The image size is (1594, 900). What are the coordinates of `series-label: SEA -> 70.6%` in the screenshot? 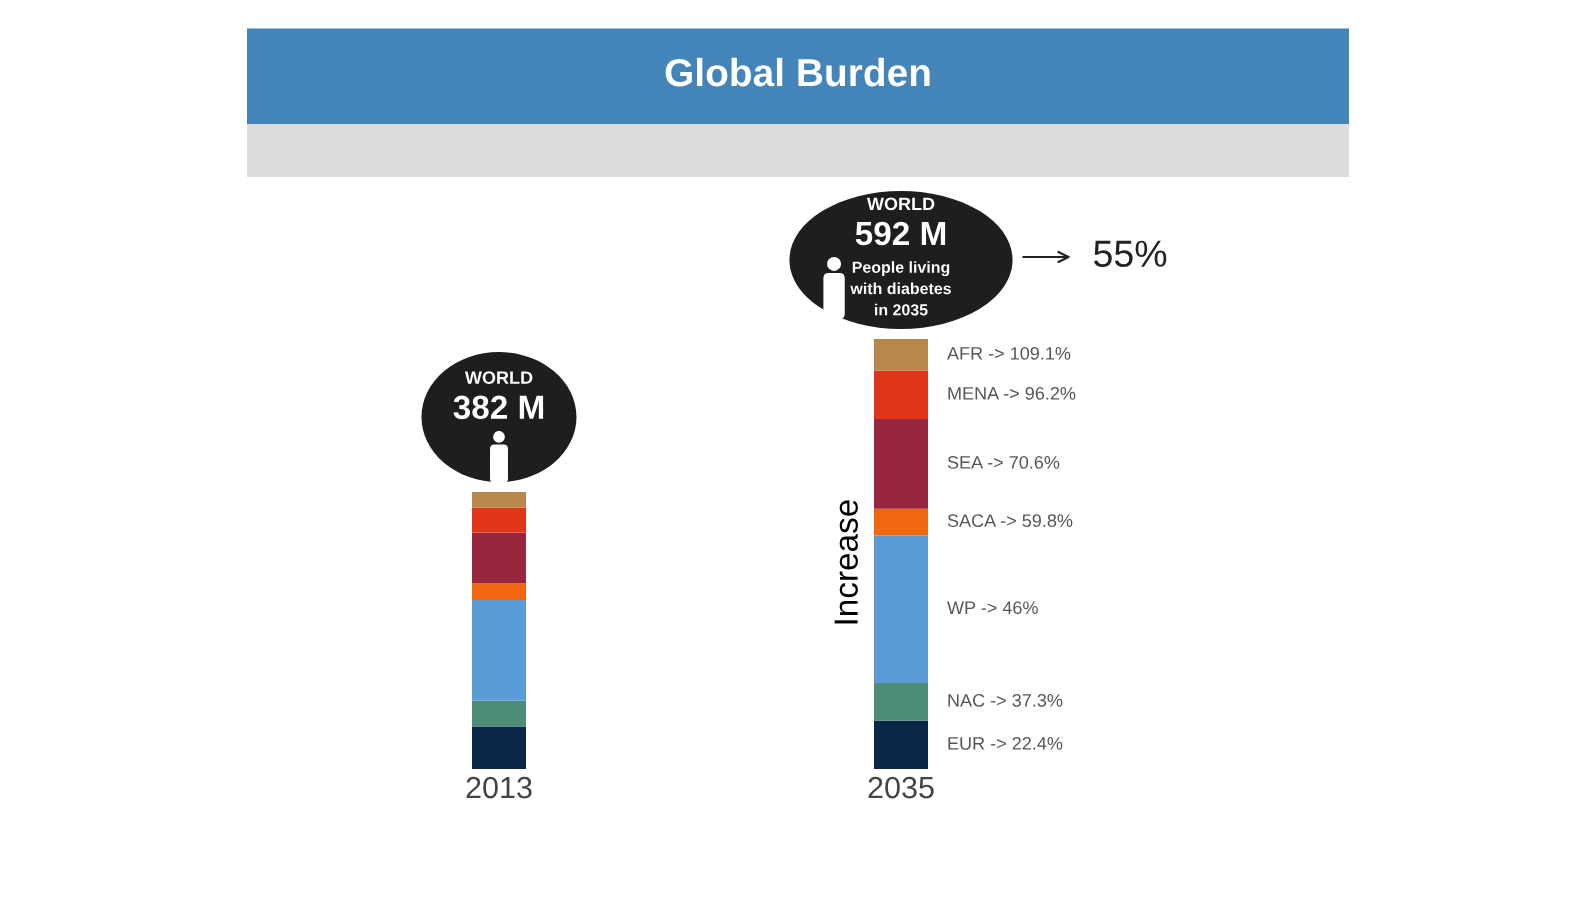 It's located at (1003, 462).